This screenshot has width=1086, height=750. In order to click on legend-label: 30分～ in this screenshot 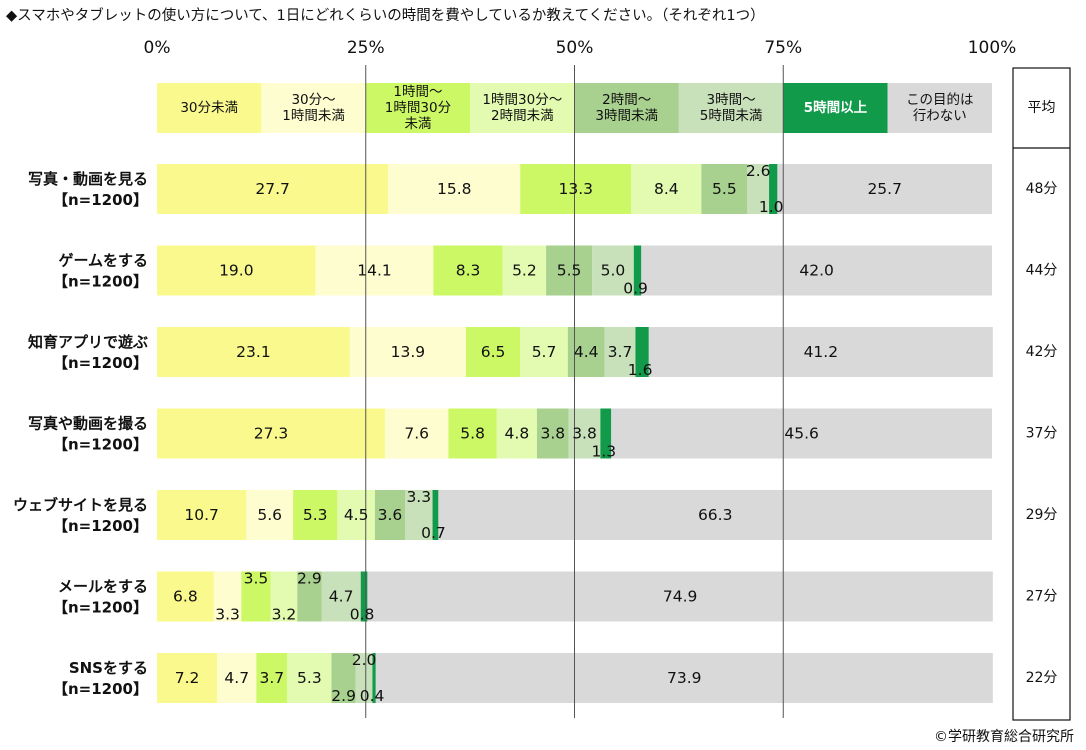, I will do `click(313, 100)`.